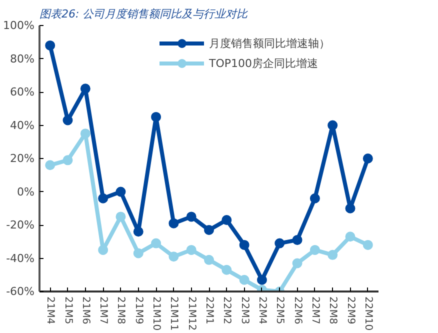  Describe the element at coordinates (22, 59) in the screenshot. I see `y-tick-label: 80%` at that location.